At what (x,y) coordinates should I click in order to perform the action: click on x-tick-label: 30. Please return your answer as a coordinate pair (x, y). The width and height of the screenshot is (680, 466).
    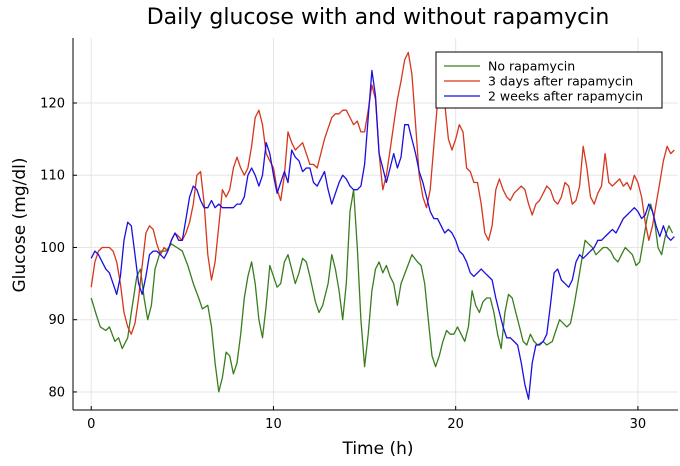
    Looking at the image, I should click on (638, 424).